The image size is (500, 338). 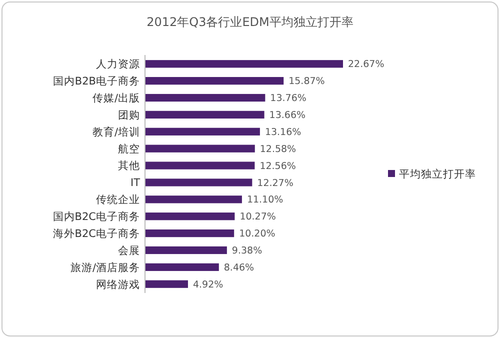 What do you see at coordinates (265, 200) in the screenshot?
I see `data-label: 11.10%` at bounding box center [265, 200].